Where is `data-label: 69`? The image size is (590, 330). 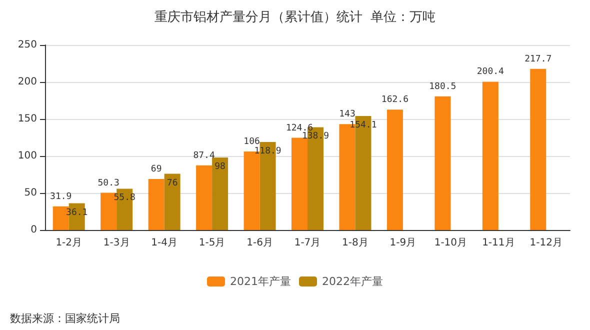 data-label: 69 is located at coordinates (156, 169).